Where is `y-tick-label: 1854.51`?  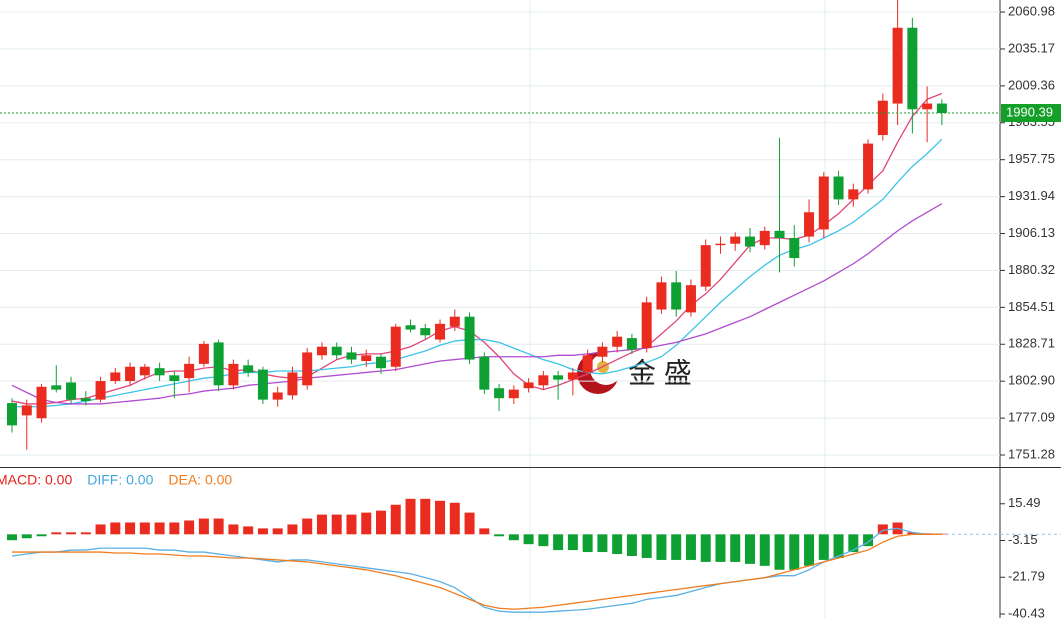 y-tick-label: 1854.51 is located at coordinates (1031, 306).